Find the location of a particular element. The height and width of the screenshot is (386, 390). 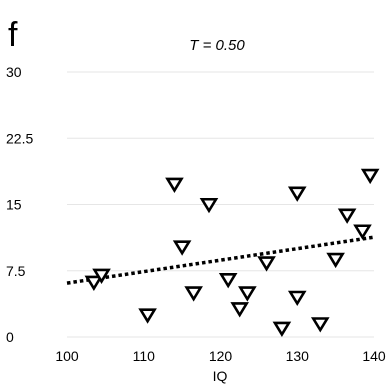

x-tick-label-0: 100 is located at coordinates (67, 356).